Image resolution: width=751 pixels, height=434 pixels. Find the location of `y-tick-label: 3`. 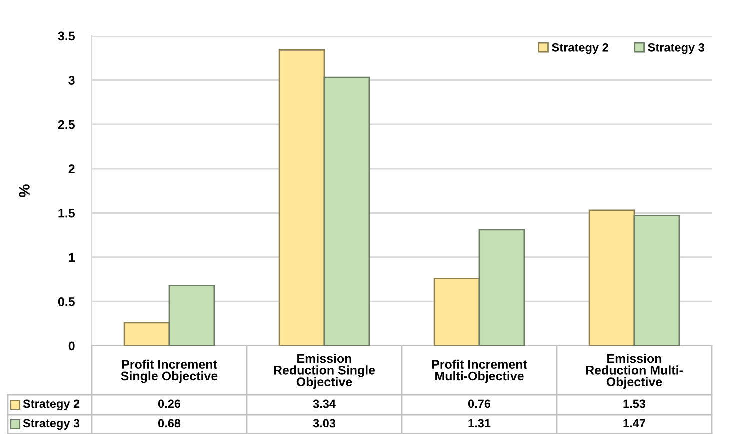

y-tick-label: 3 is located at coordinates (71, 80).